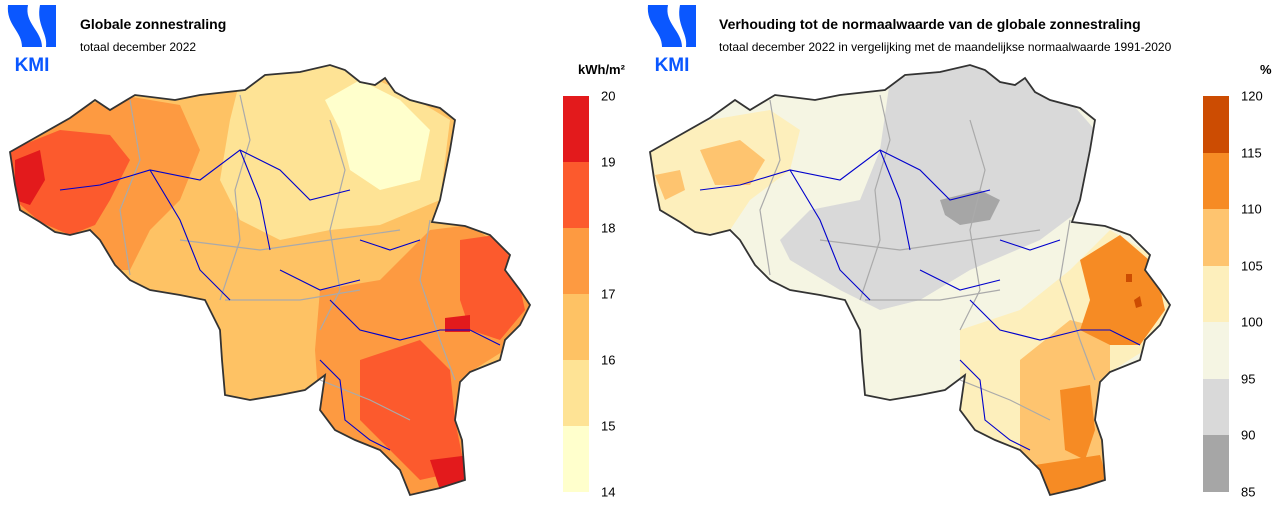 Image resolution: width=1280 pixels, height=507 pixels. I want to click on legend-tick-label: 105, so click(1252, 266).